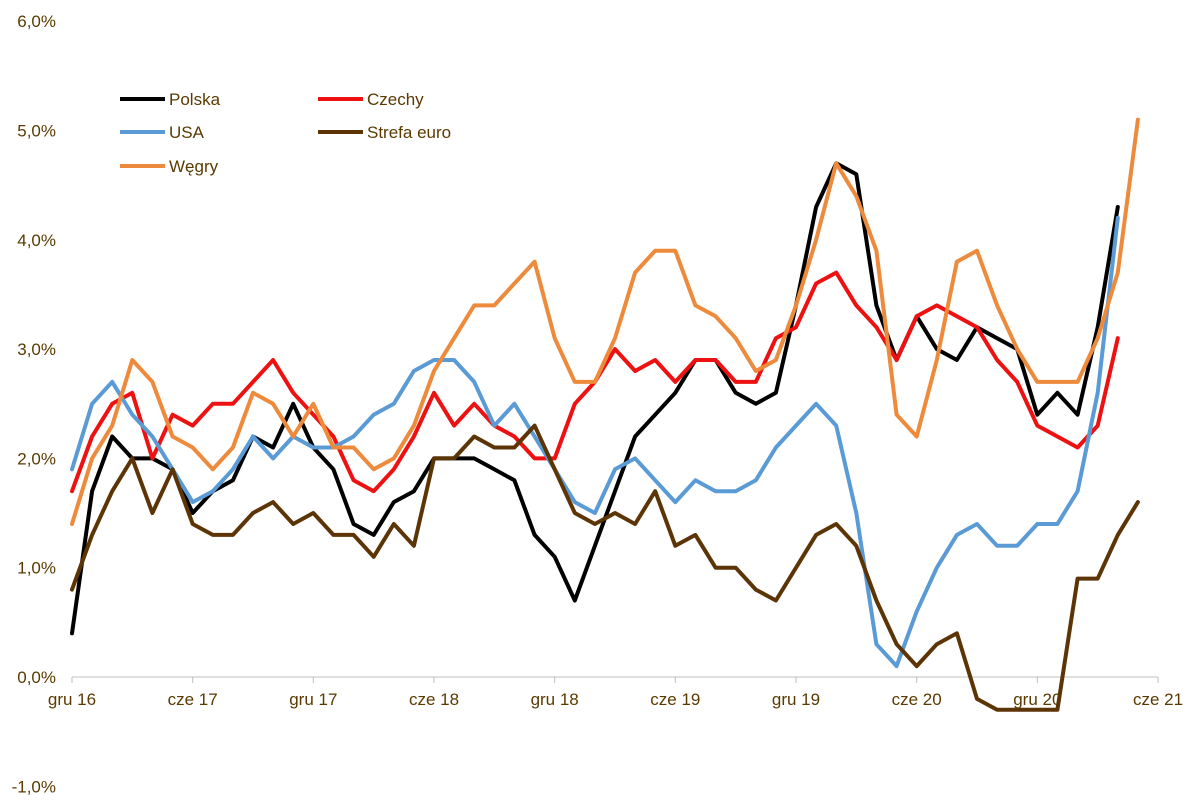 The width and height of the screenshot is (1200, 805). I want to click on x-tick-label: cze 21, so click(1158, 699).